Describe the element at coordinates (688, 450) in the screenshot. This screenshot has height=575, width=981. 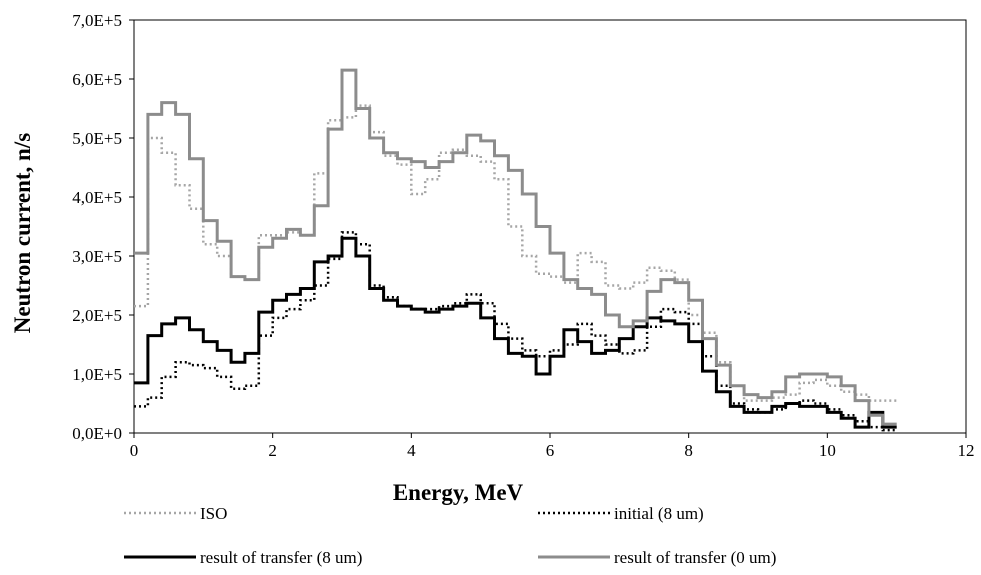
I see `x-tick-label: 8` at that location.